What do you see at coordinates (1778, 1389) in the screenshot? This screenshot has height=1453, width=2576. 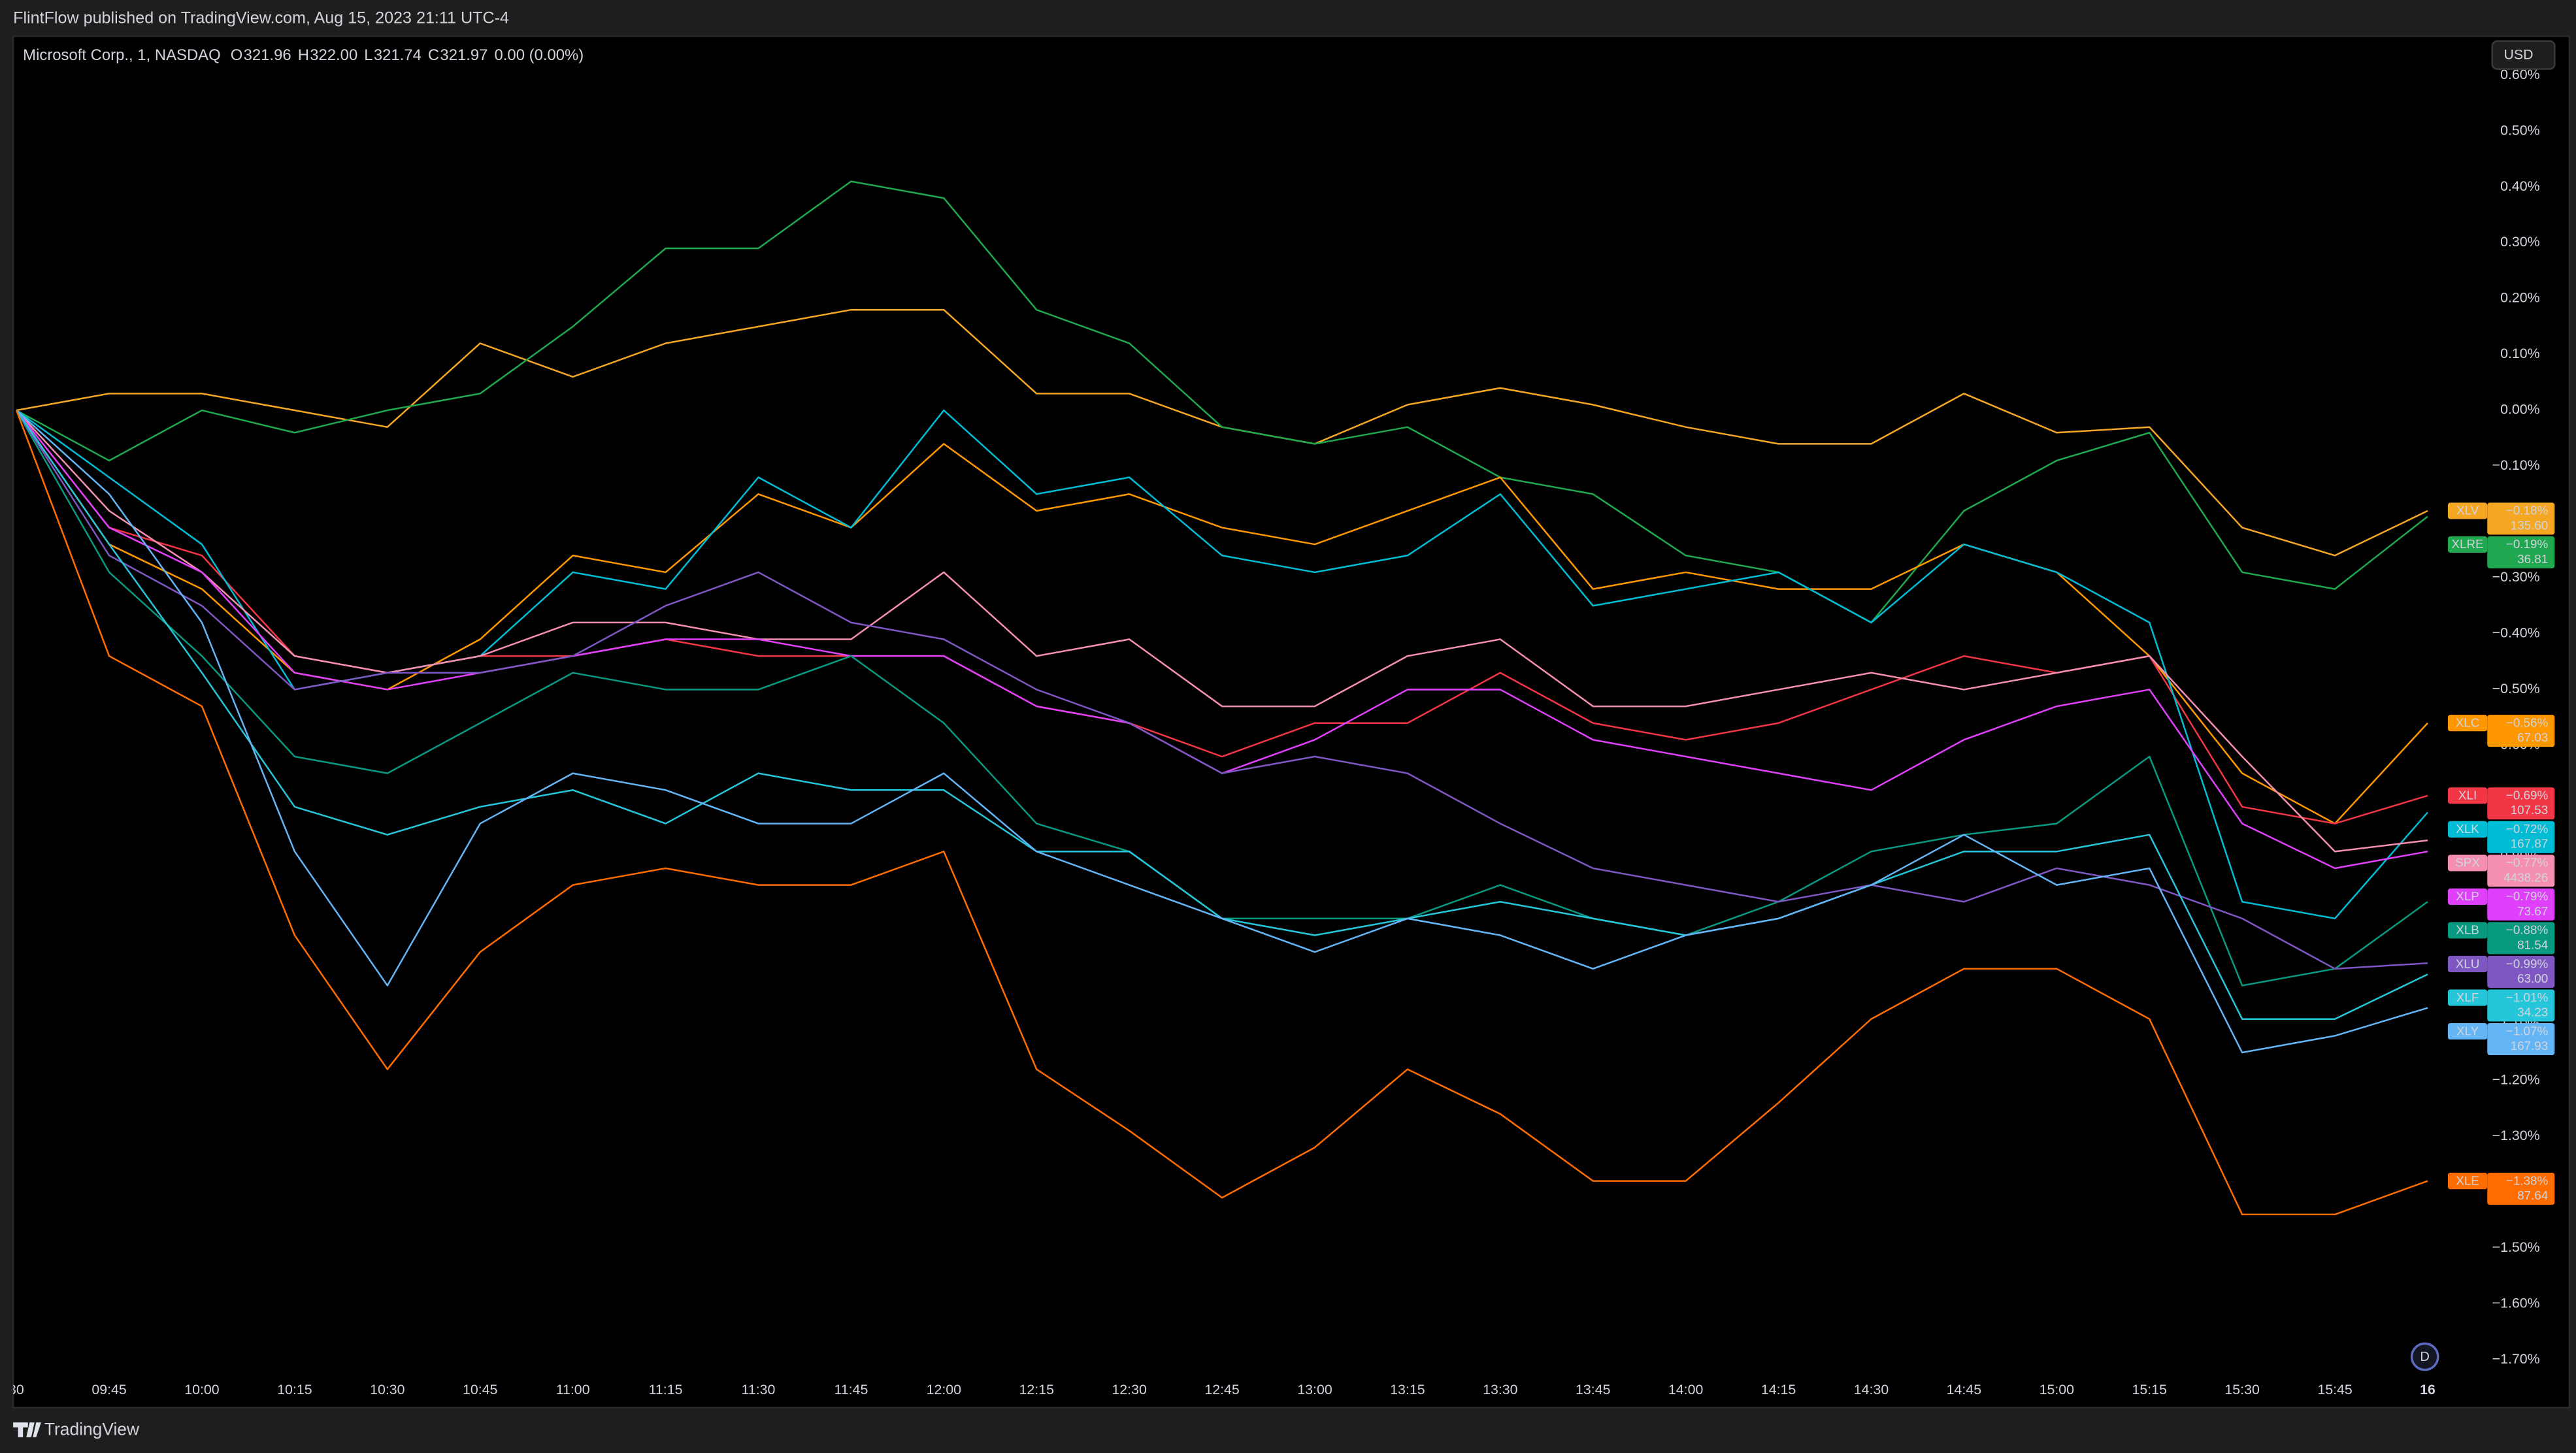 I see `x-tick-label: 14:15` at bounding box center [1778, 1389].